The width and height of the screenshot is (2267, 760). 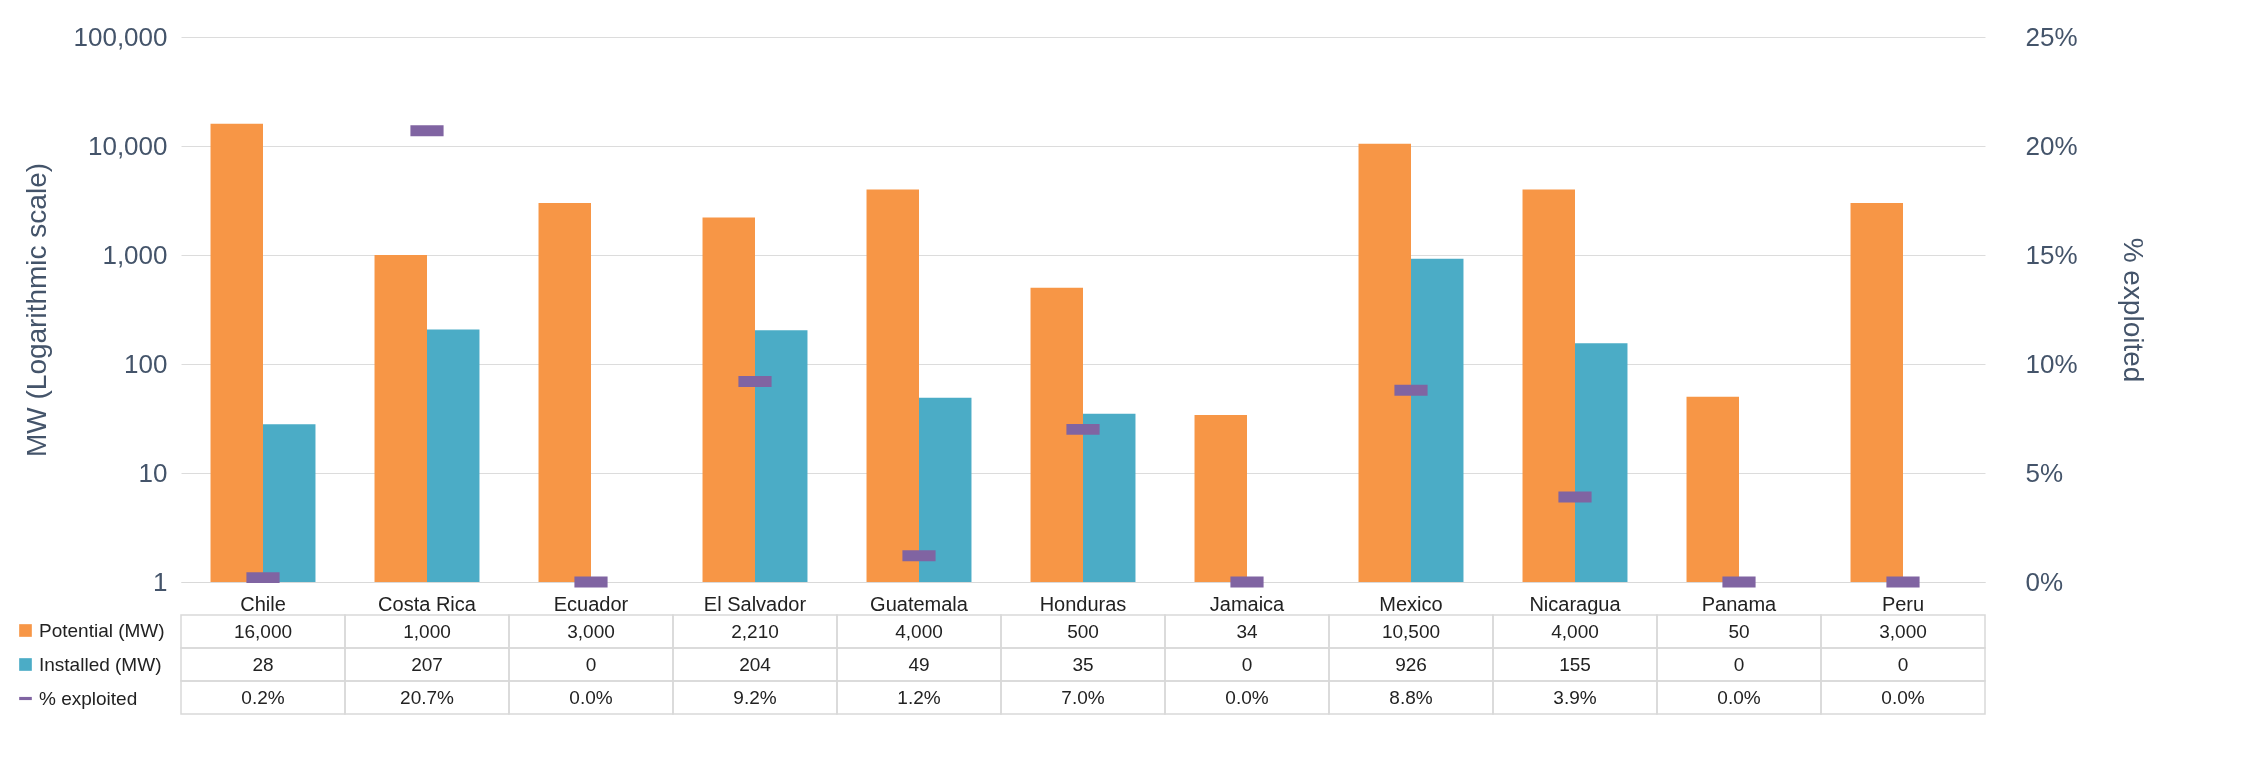 I want to click on data-label: 204, so click(x=755, y=664).